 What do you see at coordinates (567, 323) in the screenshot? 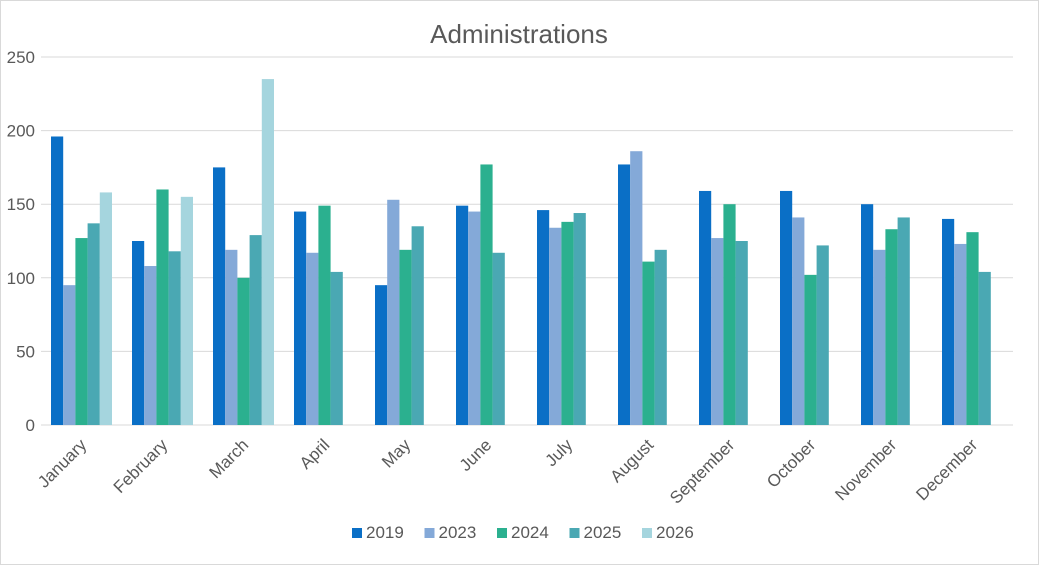
I see `bar-2024-july` at bounding box center [567, 323].